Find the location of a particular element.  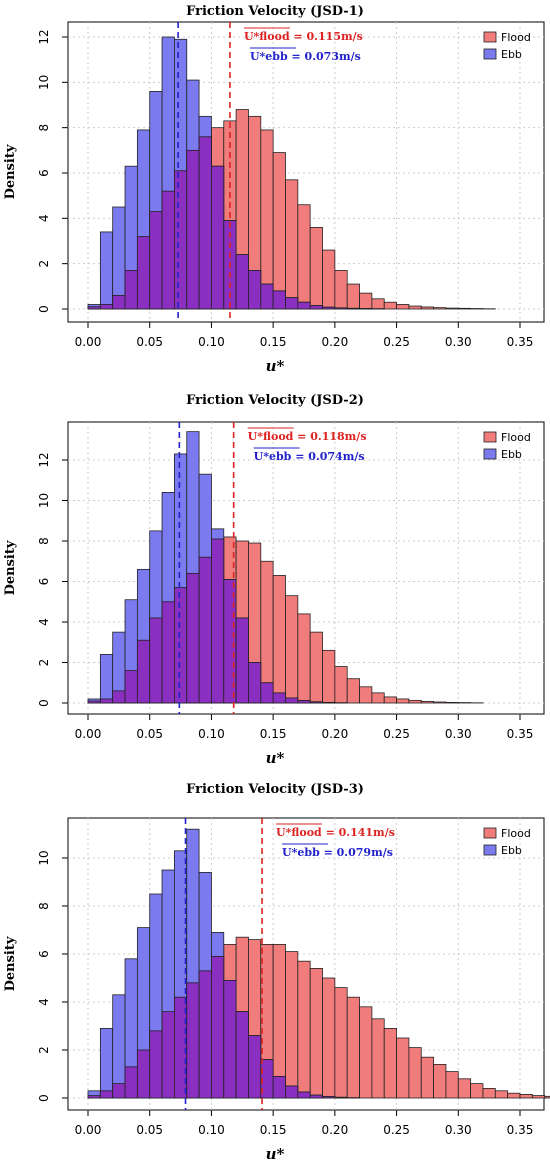

x-axis-label: u* is located at coordinates (275, 758).